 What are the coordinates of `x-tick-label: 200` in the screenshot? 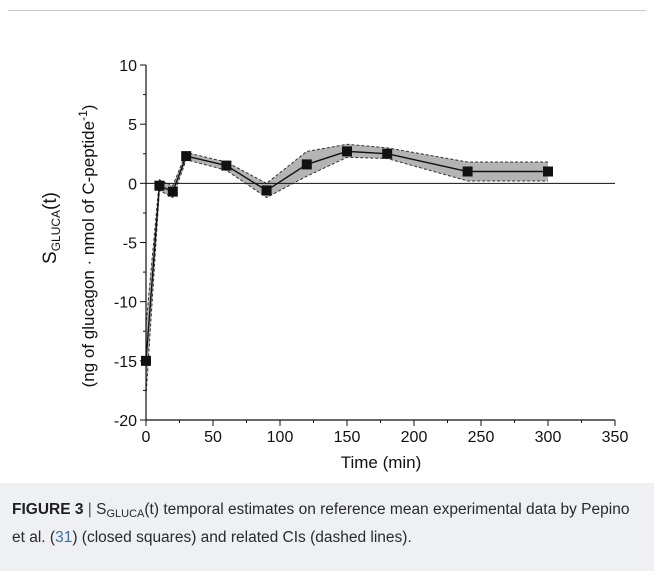 It's located at (414, 437).